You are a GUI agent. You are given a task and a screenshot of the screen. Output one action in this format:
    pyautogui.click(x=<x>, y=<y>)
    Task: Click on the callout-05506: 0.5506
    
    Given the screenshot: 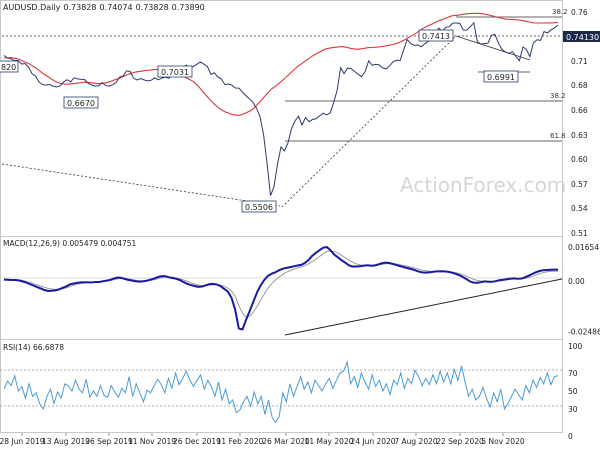 What is the action you would take?
    pyautogui.click(x=259, y=206)
    